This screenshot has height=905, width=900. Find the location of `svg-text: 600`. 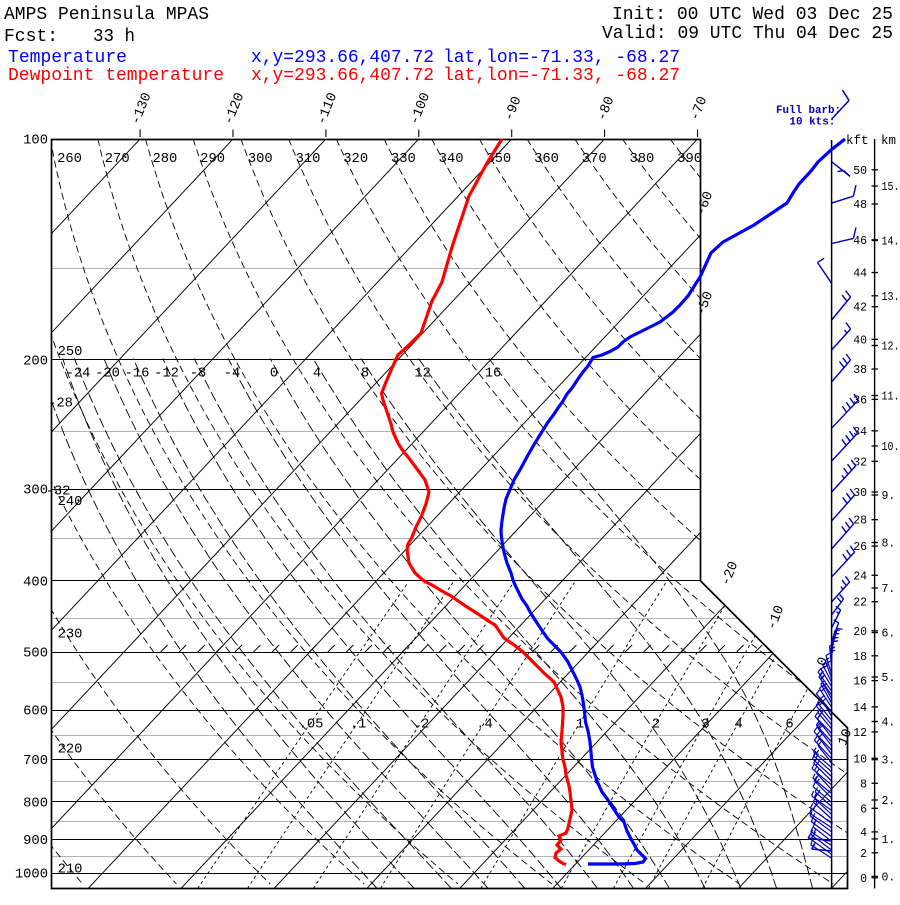

svg-text: 600 is located at coordinates (35, 712).